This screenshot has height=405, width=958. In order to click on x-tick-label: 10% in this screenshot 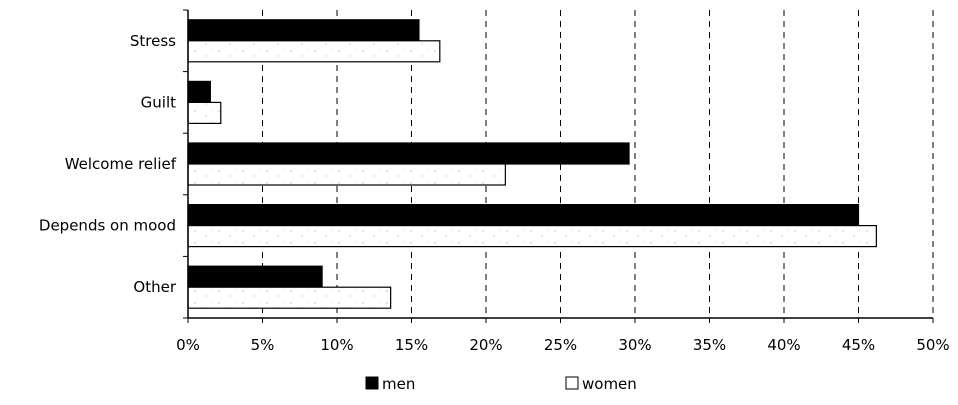, I will do `click(336, 345)`.